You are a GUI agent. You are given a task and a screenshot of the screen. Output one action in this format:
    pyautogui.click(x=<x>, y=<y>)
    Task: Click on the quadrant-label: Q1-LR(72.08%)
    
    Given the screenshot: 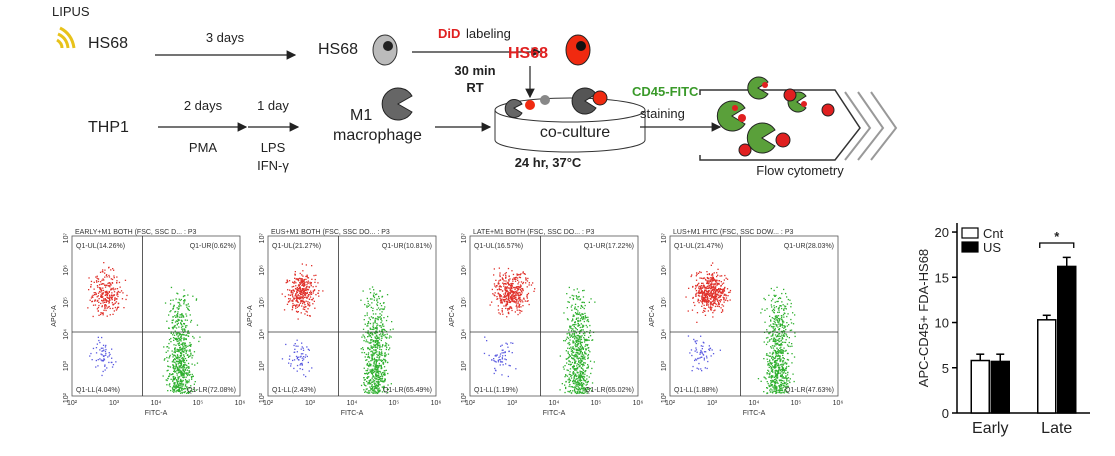 What is the action you would take?
    pyautogui.click(x=211, y=390)
    